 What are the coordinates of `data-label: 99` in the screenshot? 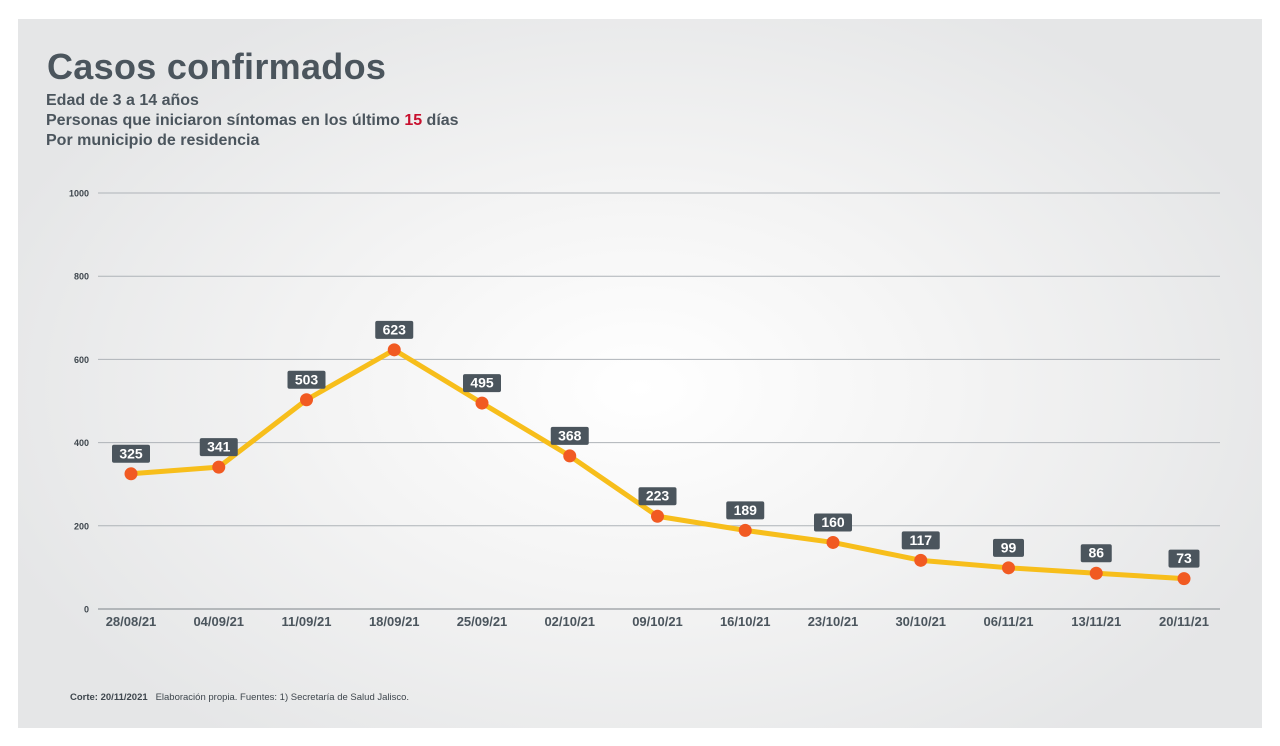 It's located at (1009, 547).